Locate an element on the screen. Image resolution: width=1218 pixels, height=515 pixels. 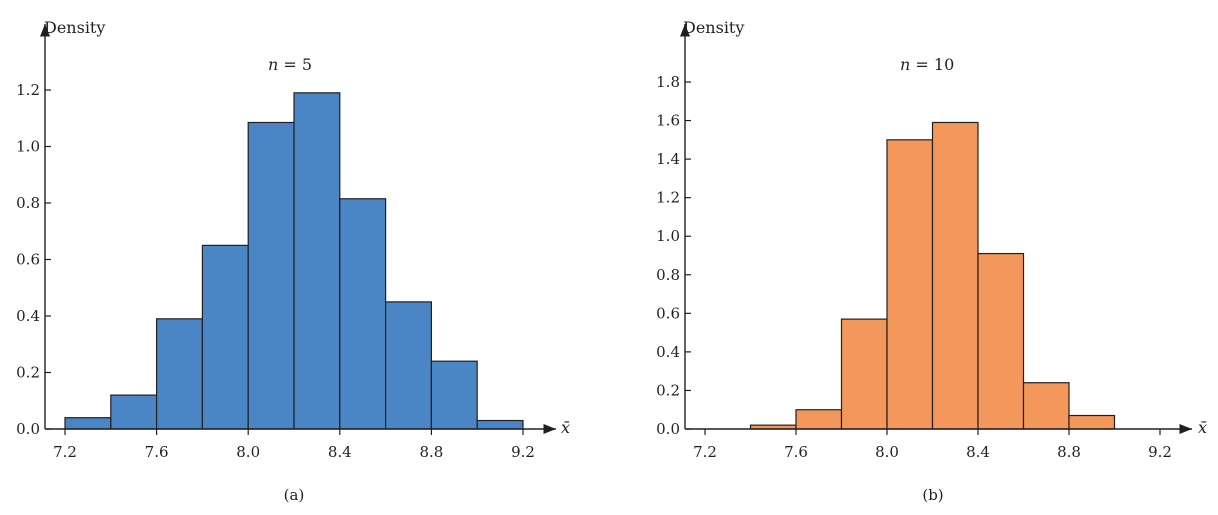
panel-a-x-tick-label-0: 7.2 is located at coordinates (65, 452).